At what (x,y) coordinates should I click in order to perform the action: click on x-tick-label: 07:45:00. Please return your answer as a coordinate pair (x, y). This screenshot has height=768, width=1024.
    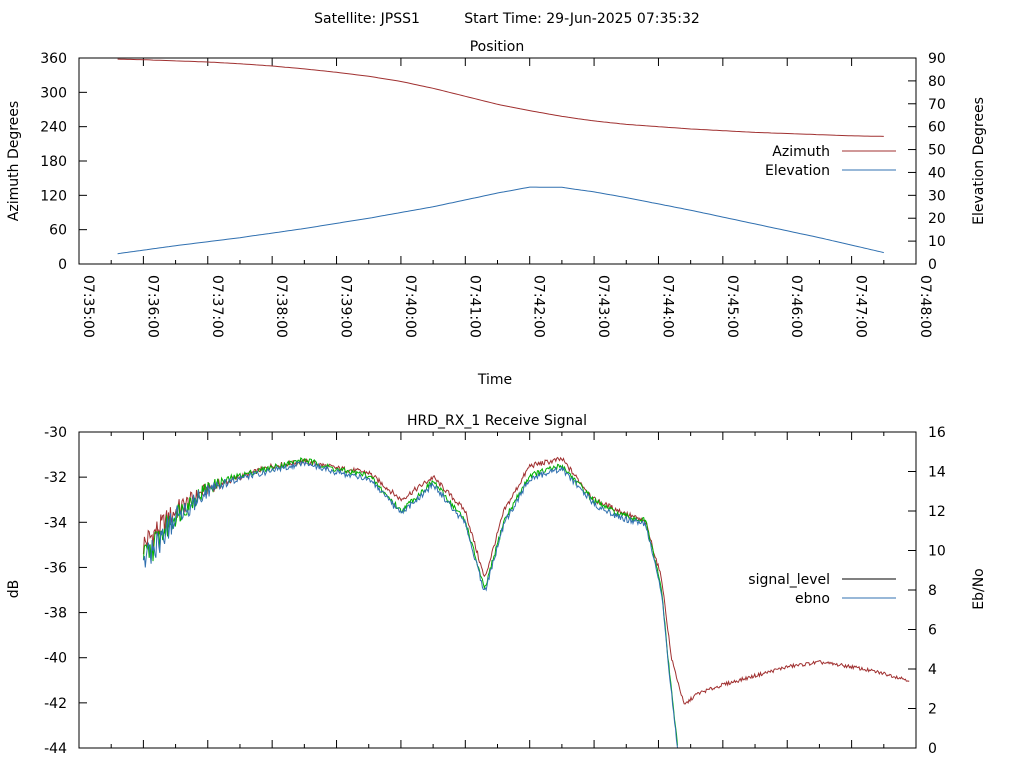
    Looking at the image, I should click on (732, 306).